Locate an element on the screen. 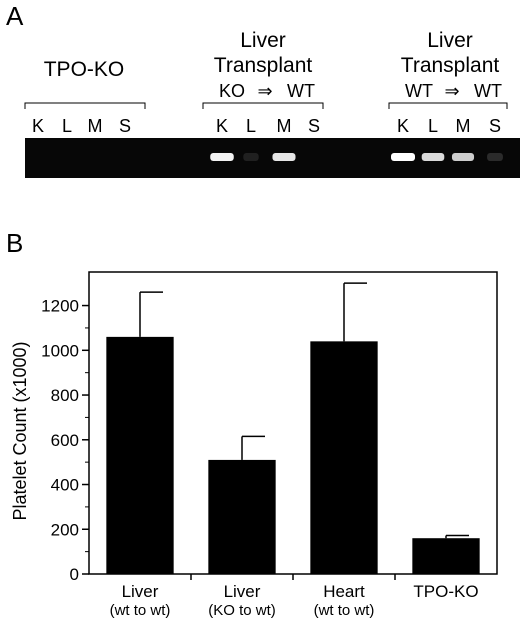 This screenshot has height=623, width=520. group-subtitle-left: WT is located at coordinates (419, 91).